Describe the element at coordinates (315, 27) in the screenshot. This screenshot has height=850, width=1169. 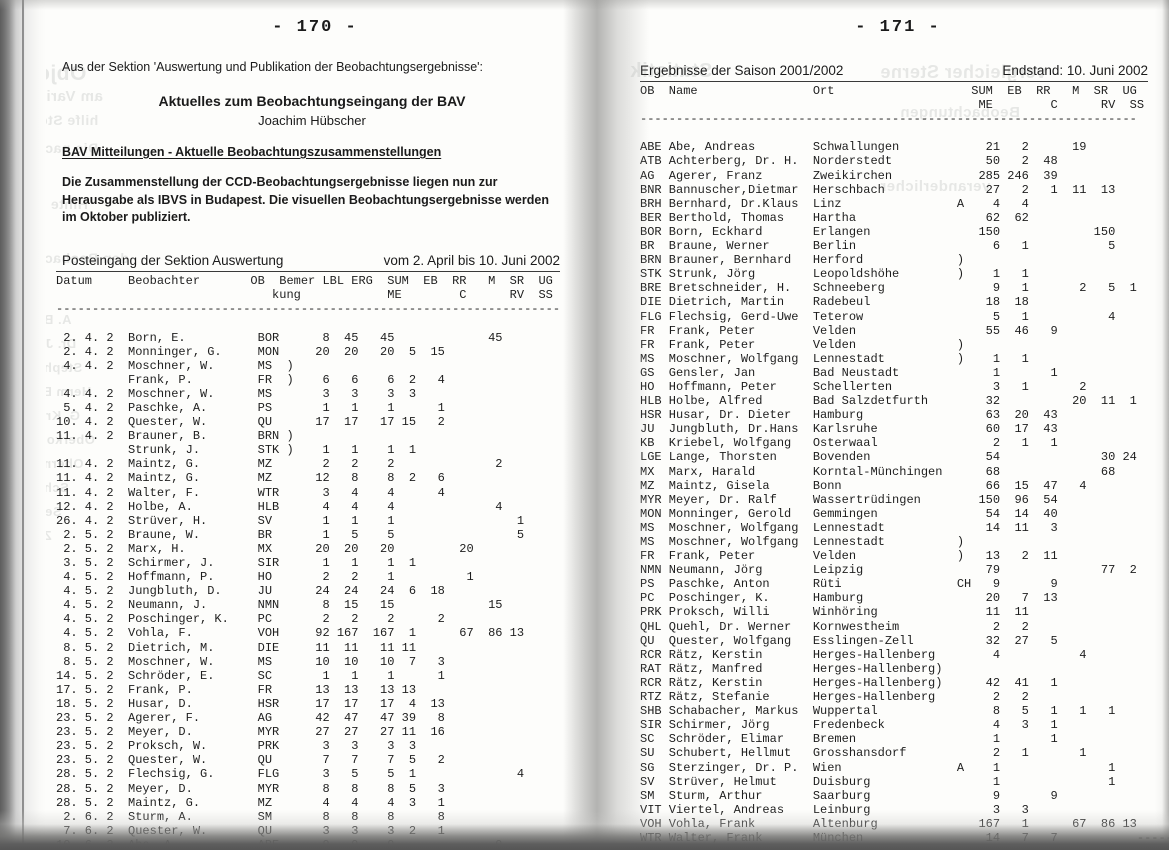
I see `page-number-left: - 170 -` at that location.